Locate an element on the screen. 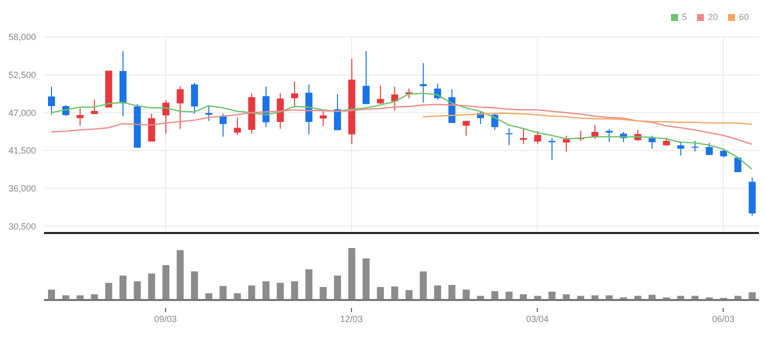 This screenshot has width=767, height=338. x-tick-label: 03/04 is located at coordinates (537, 319).